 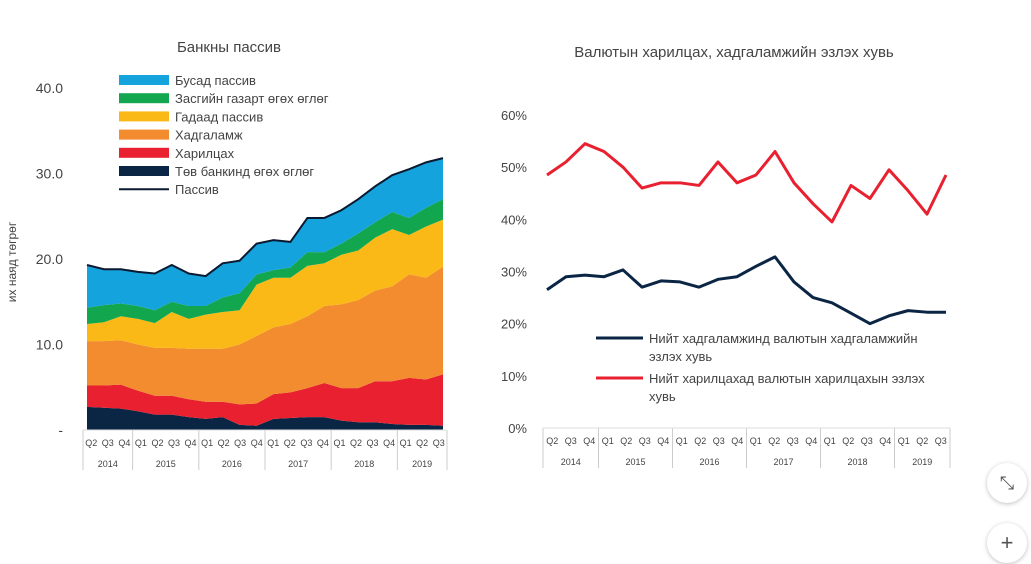 I want to click on plus-icon: +, so click(x=1007, y=542).